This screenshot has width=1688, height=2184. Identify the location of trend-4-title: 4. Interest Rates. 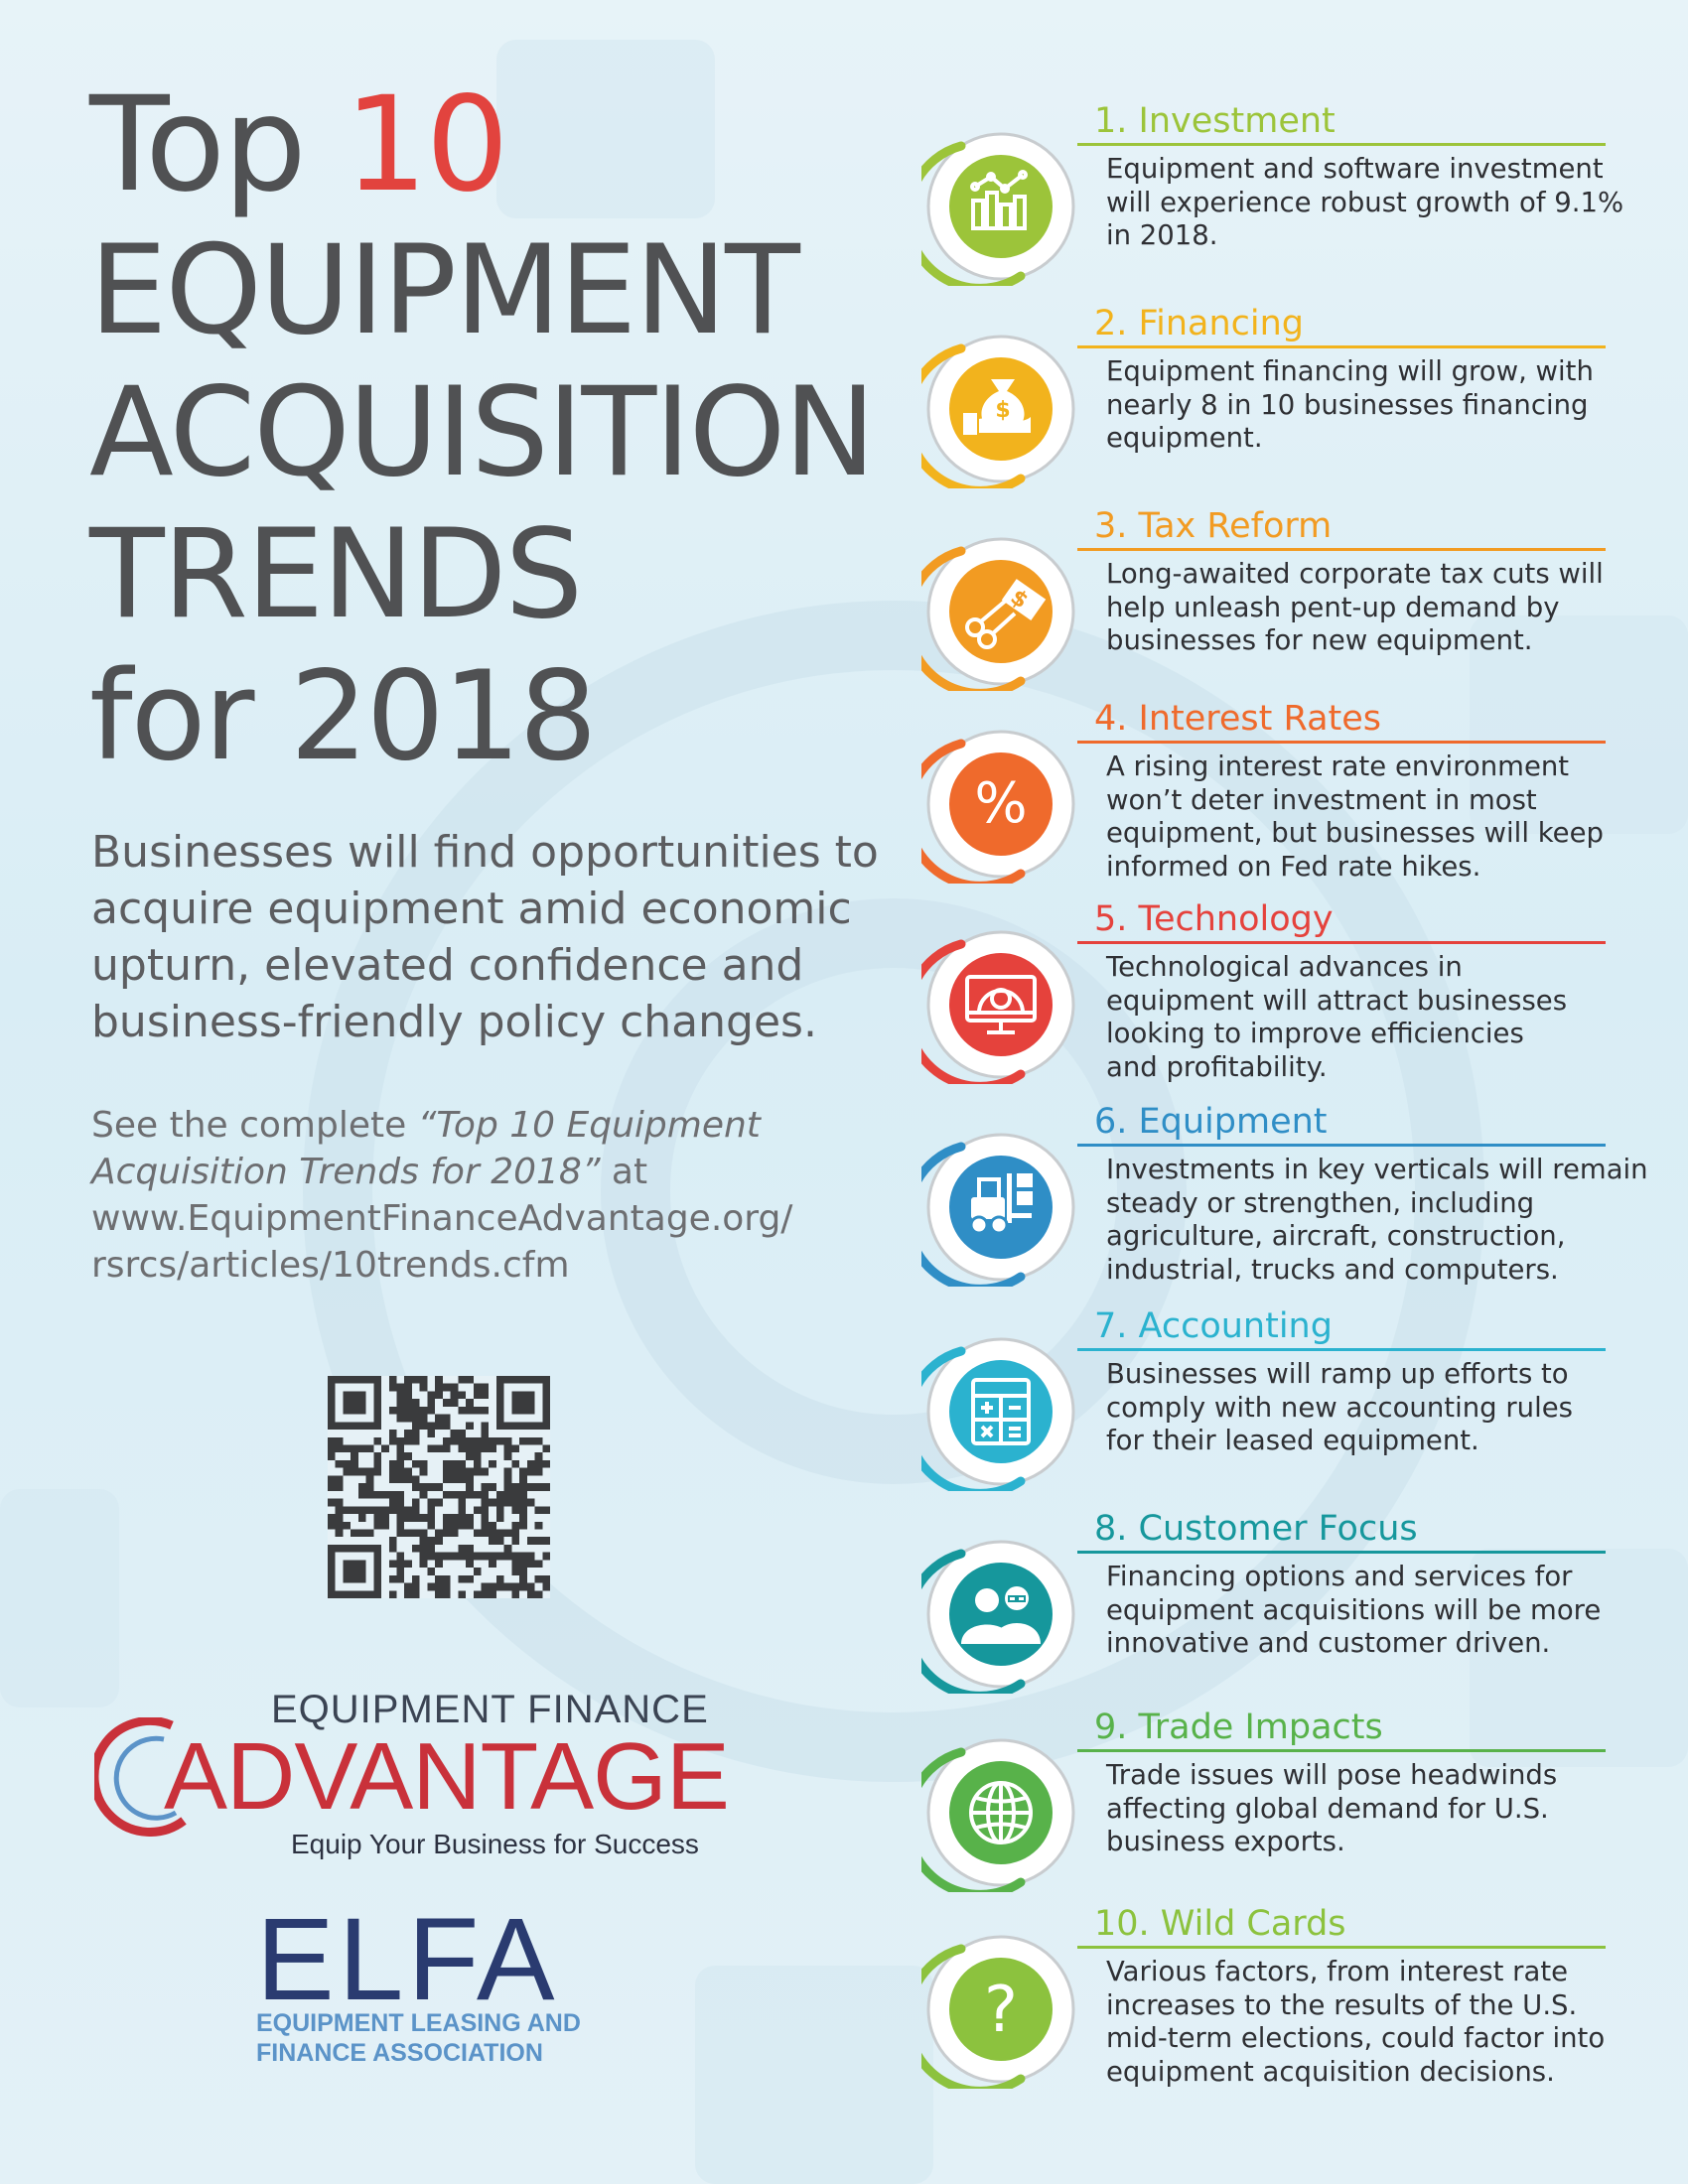
(1238, 719).